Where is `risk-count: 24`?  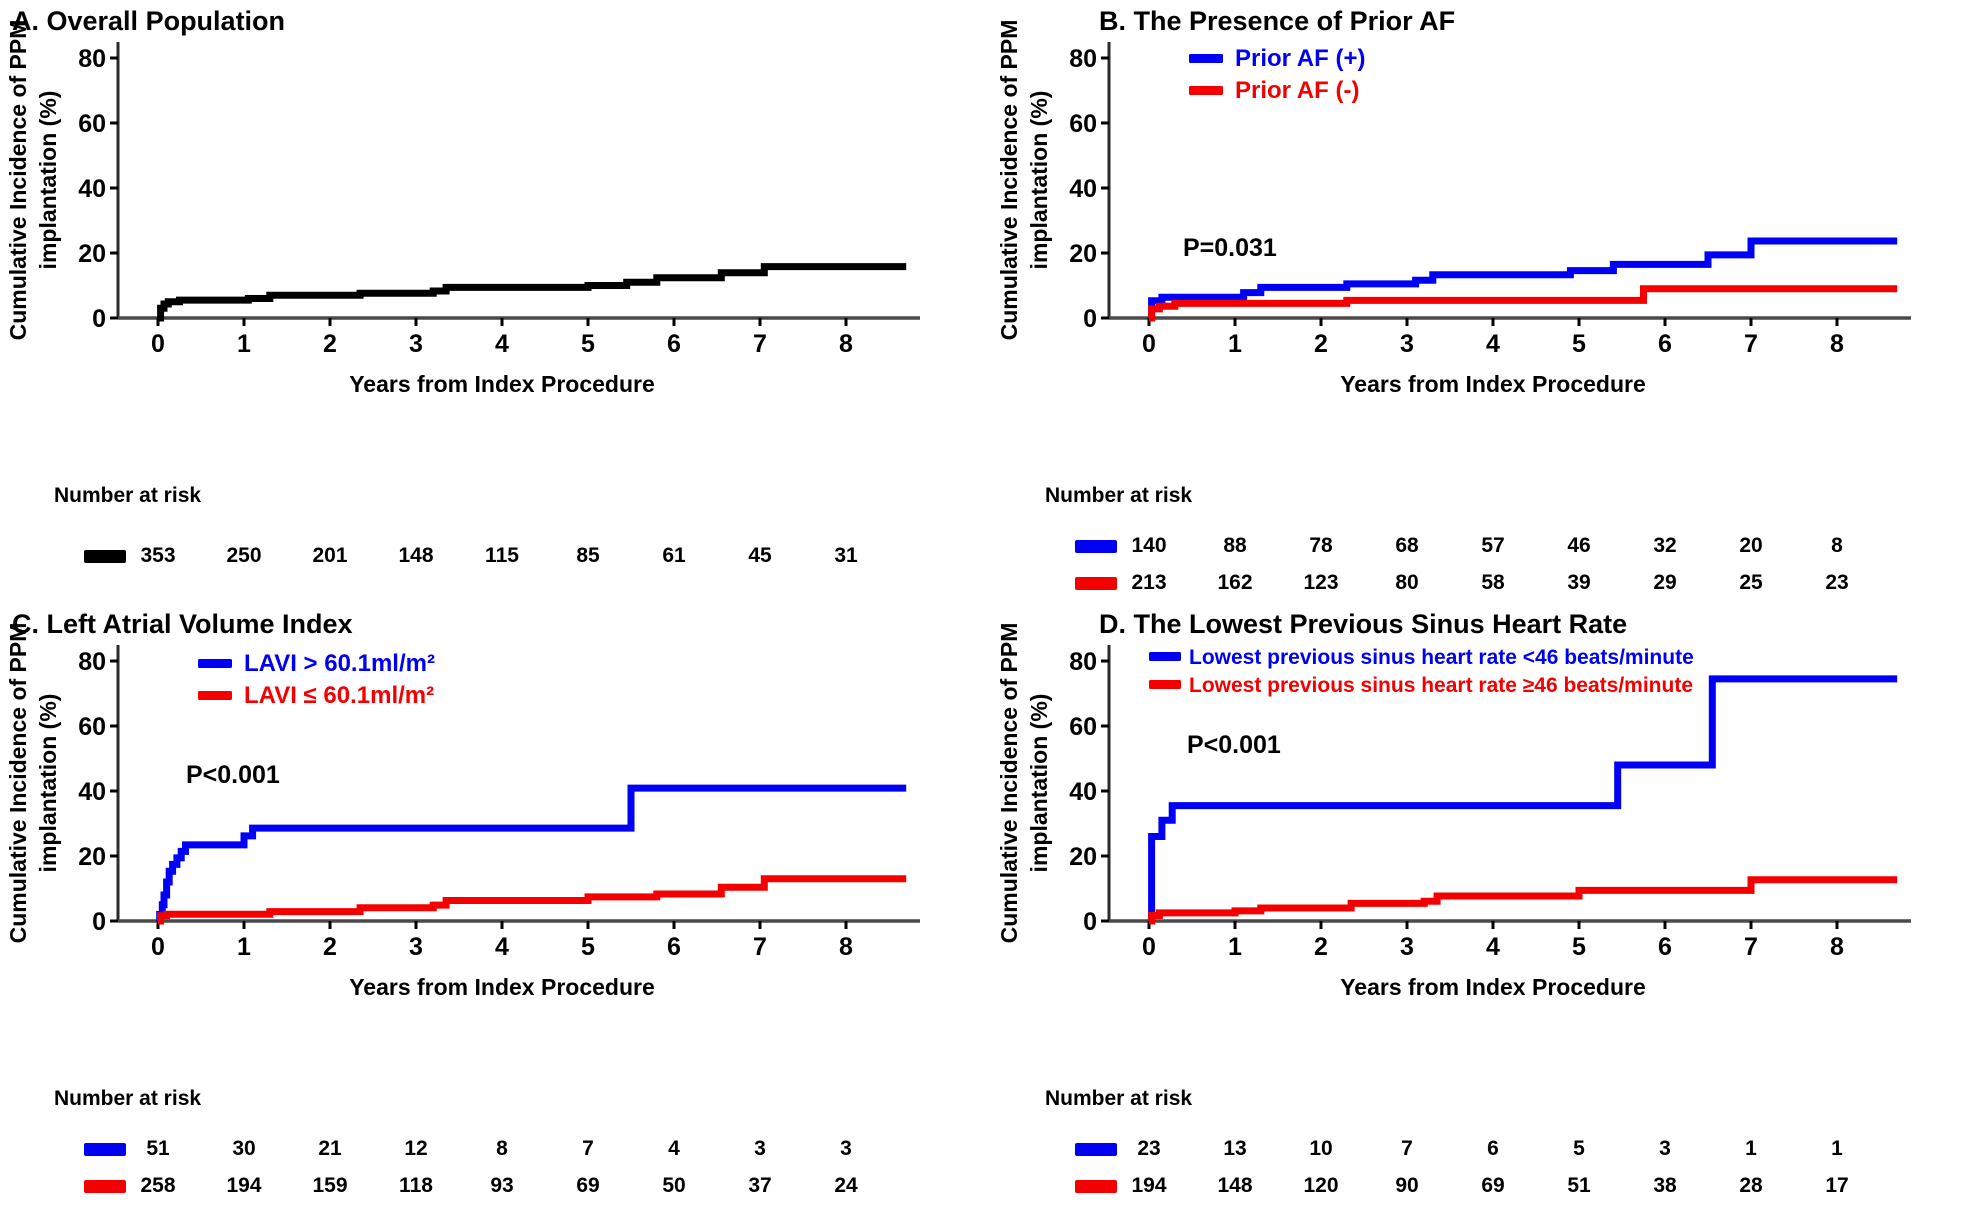 risk-count: 24 is located at coordinates (846, 1185).